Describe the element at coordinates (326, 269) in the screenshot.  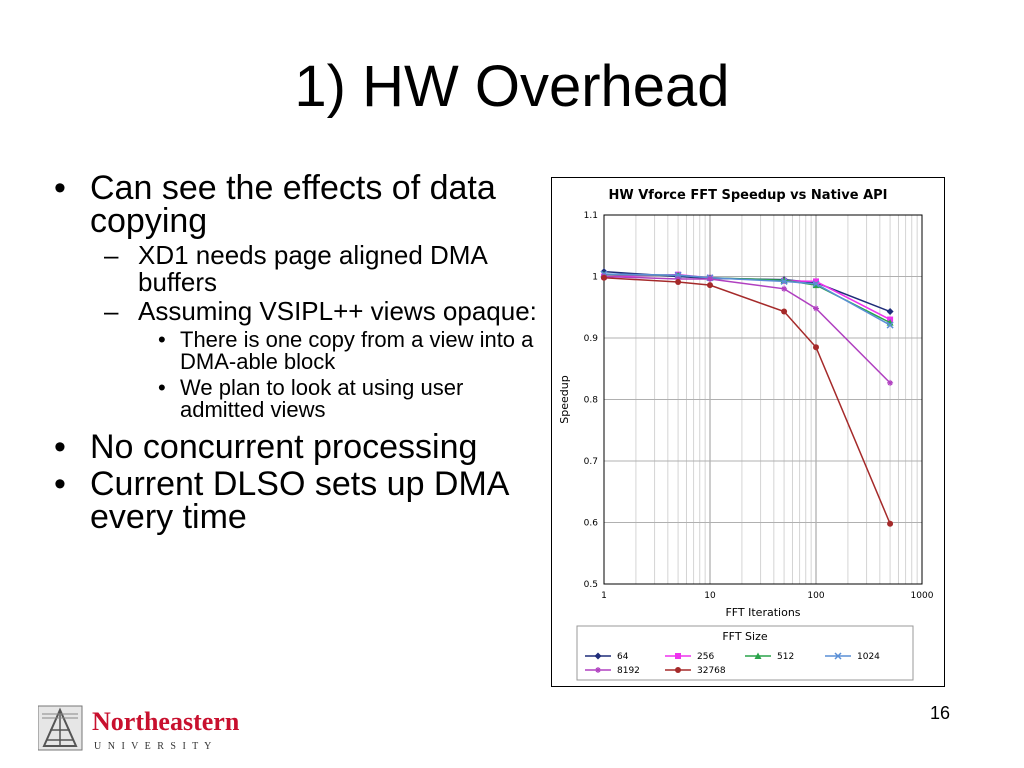
I see `sub-bullet-item: XD1 needs page aligned DMA buffers` at that location.